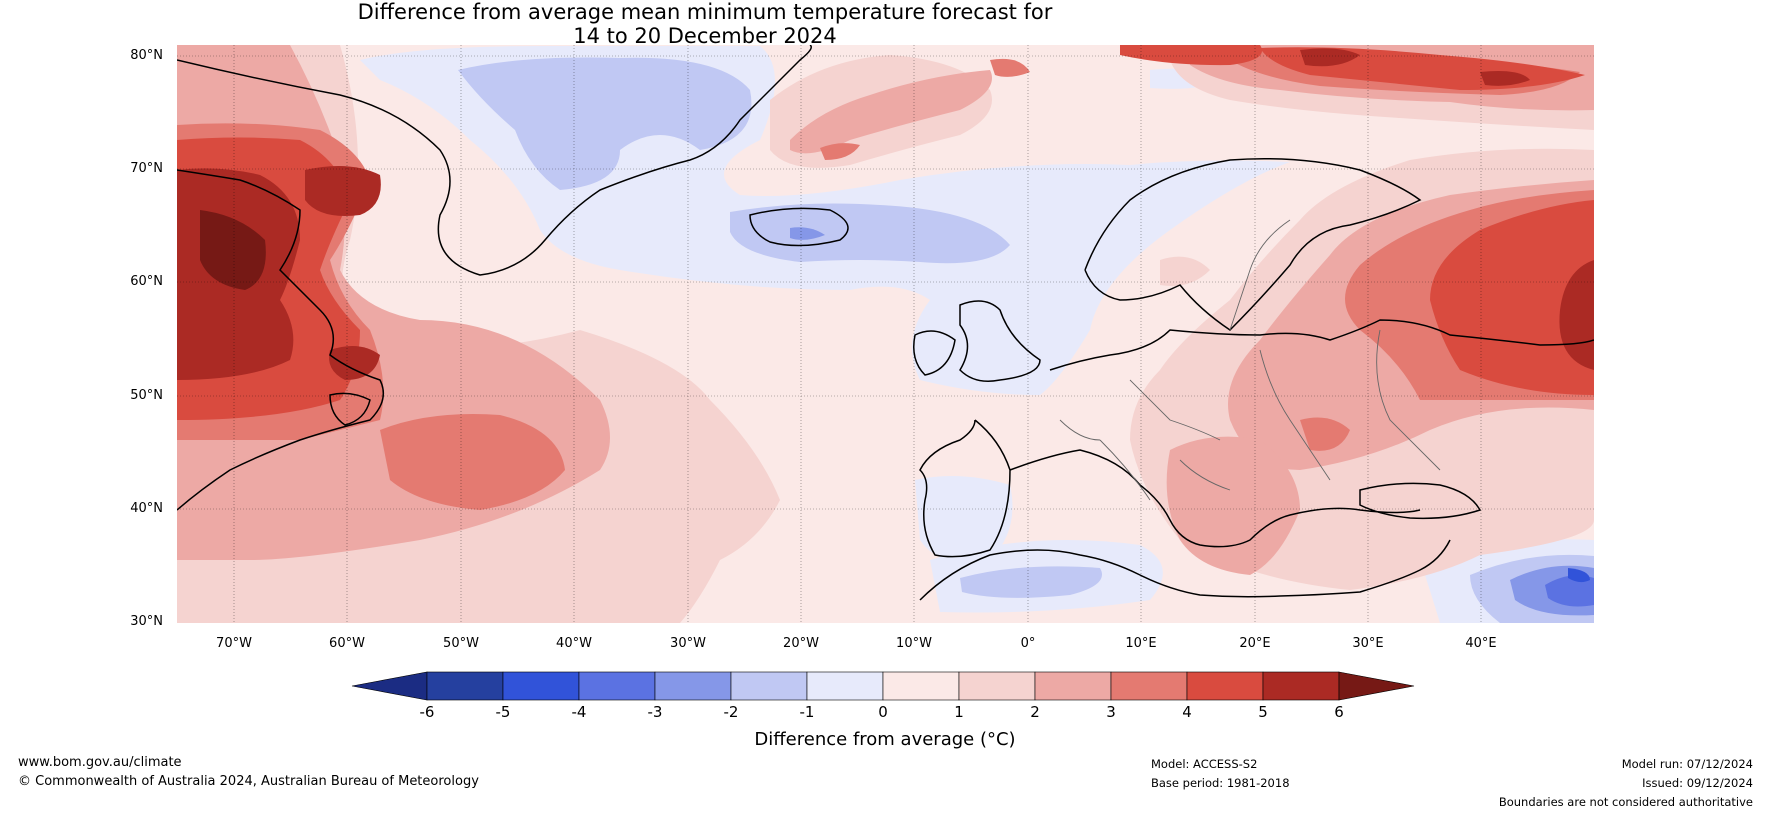  Describe the element at coordinates (1028, 643) in the screenshot. I see `lon-label: 0°` at that location.